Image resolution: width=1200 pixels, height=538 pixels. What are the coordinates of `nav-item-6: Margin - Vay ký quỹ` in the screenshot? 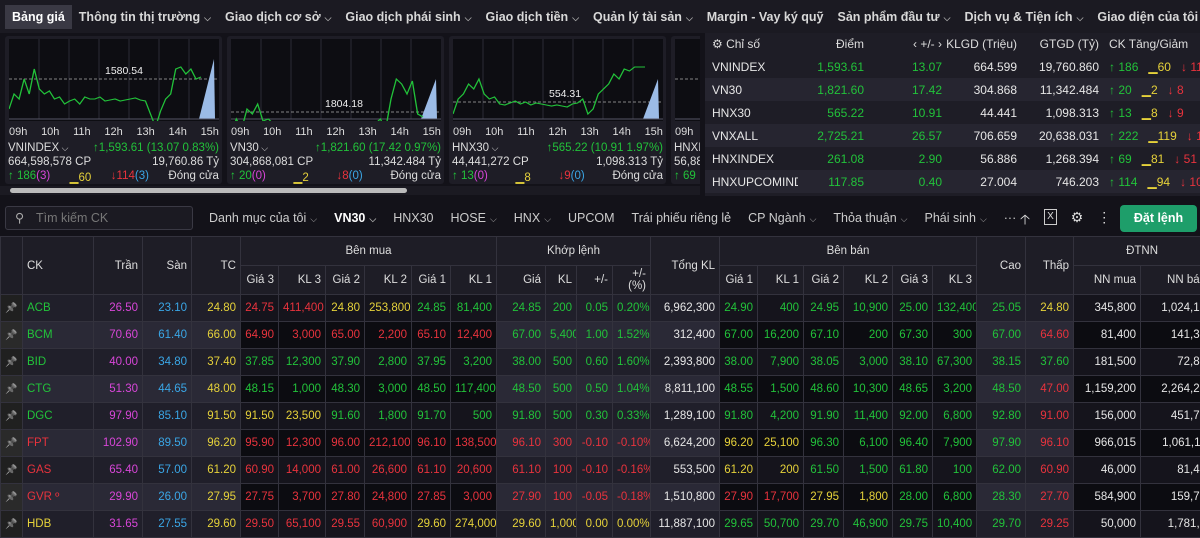 It's located at (765, 17).